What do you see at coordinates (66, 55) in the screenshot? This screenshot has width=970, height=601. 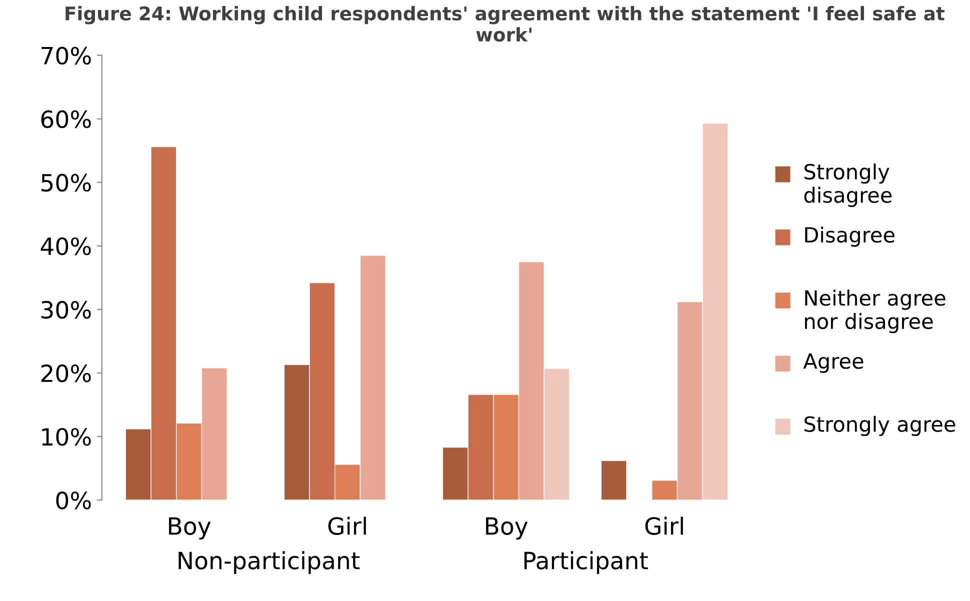 I see `y-tick-label: 70%` at bounding box center [66, 55].